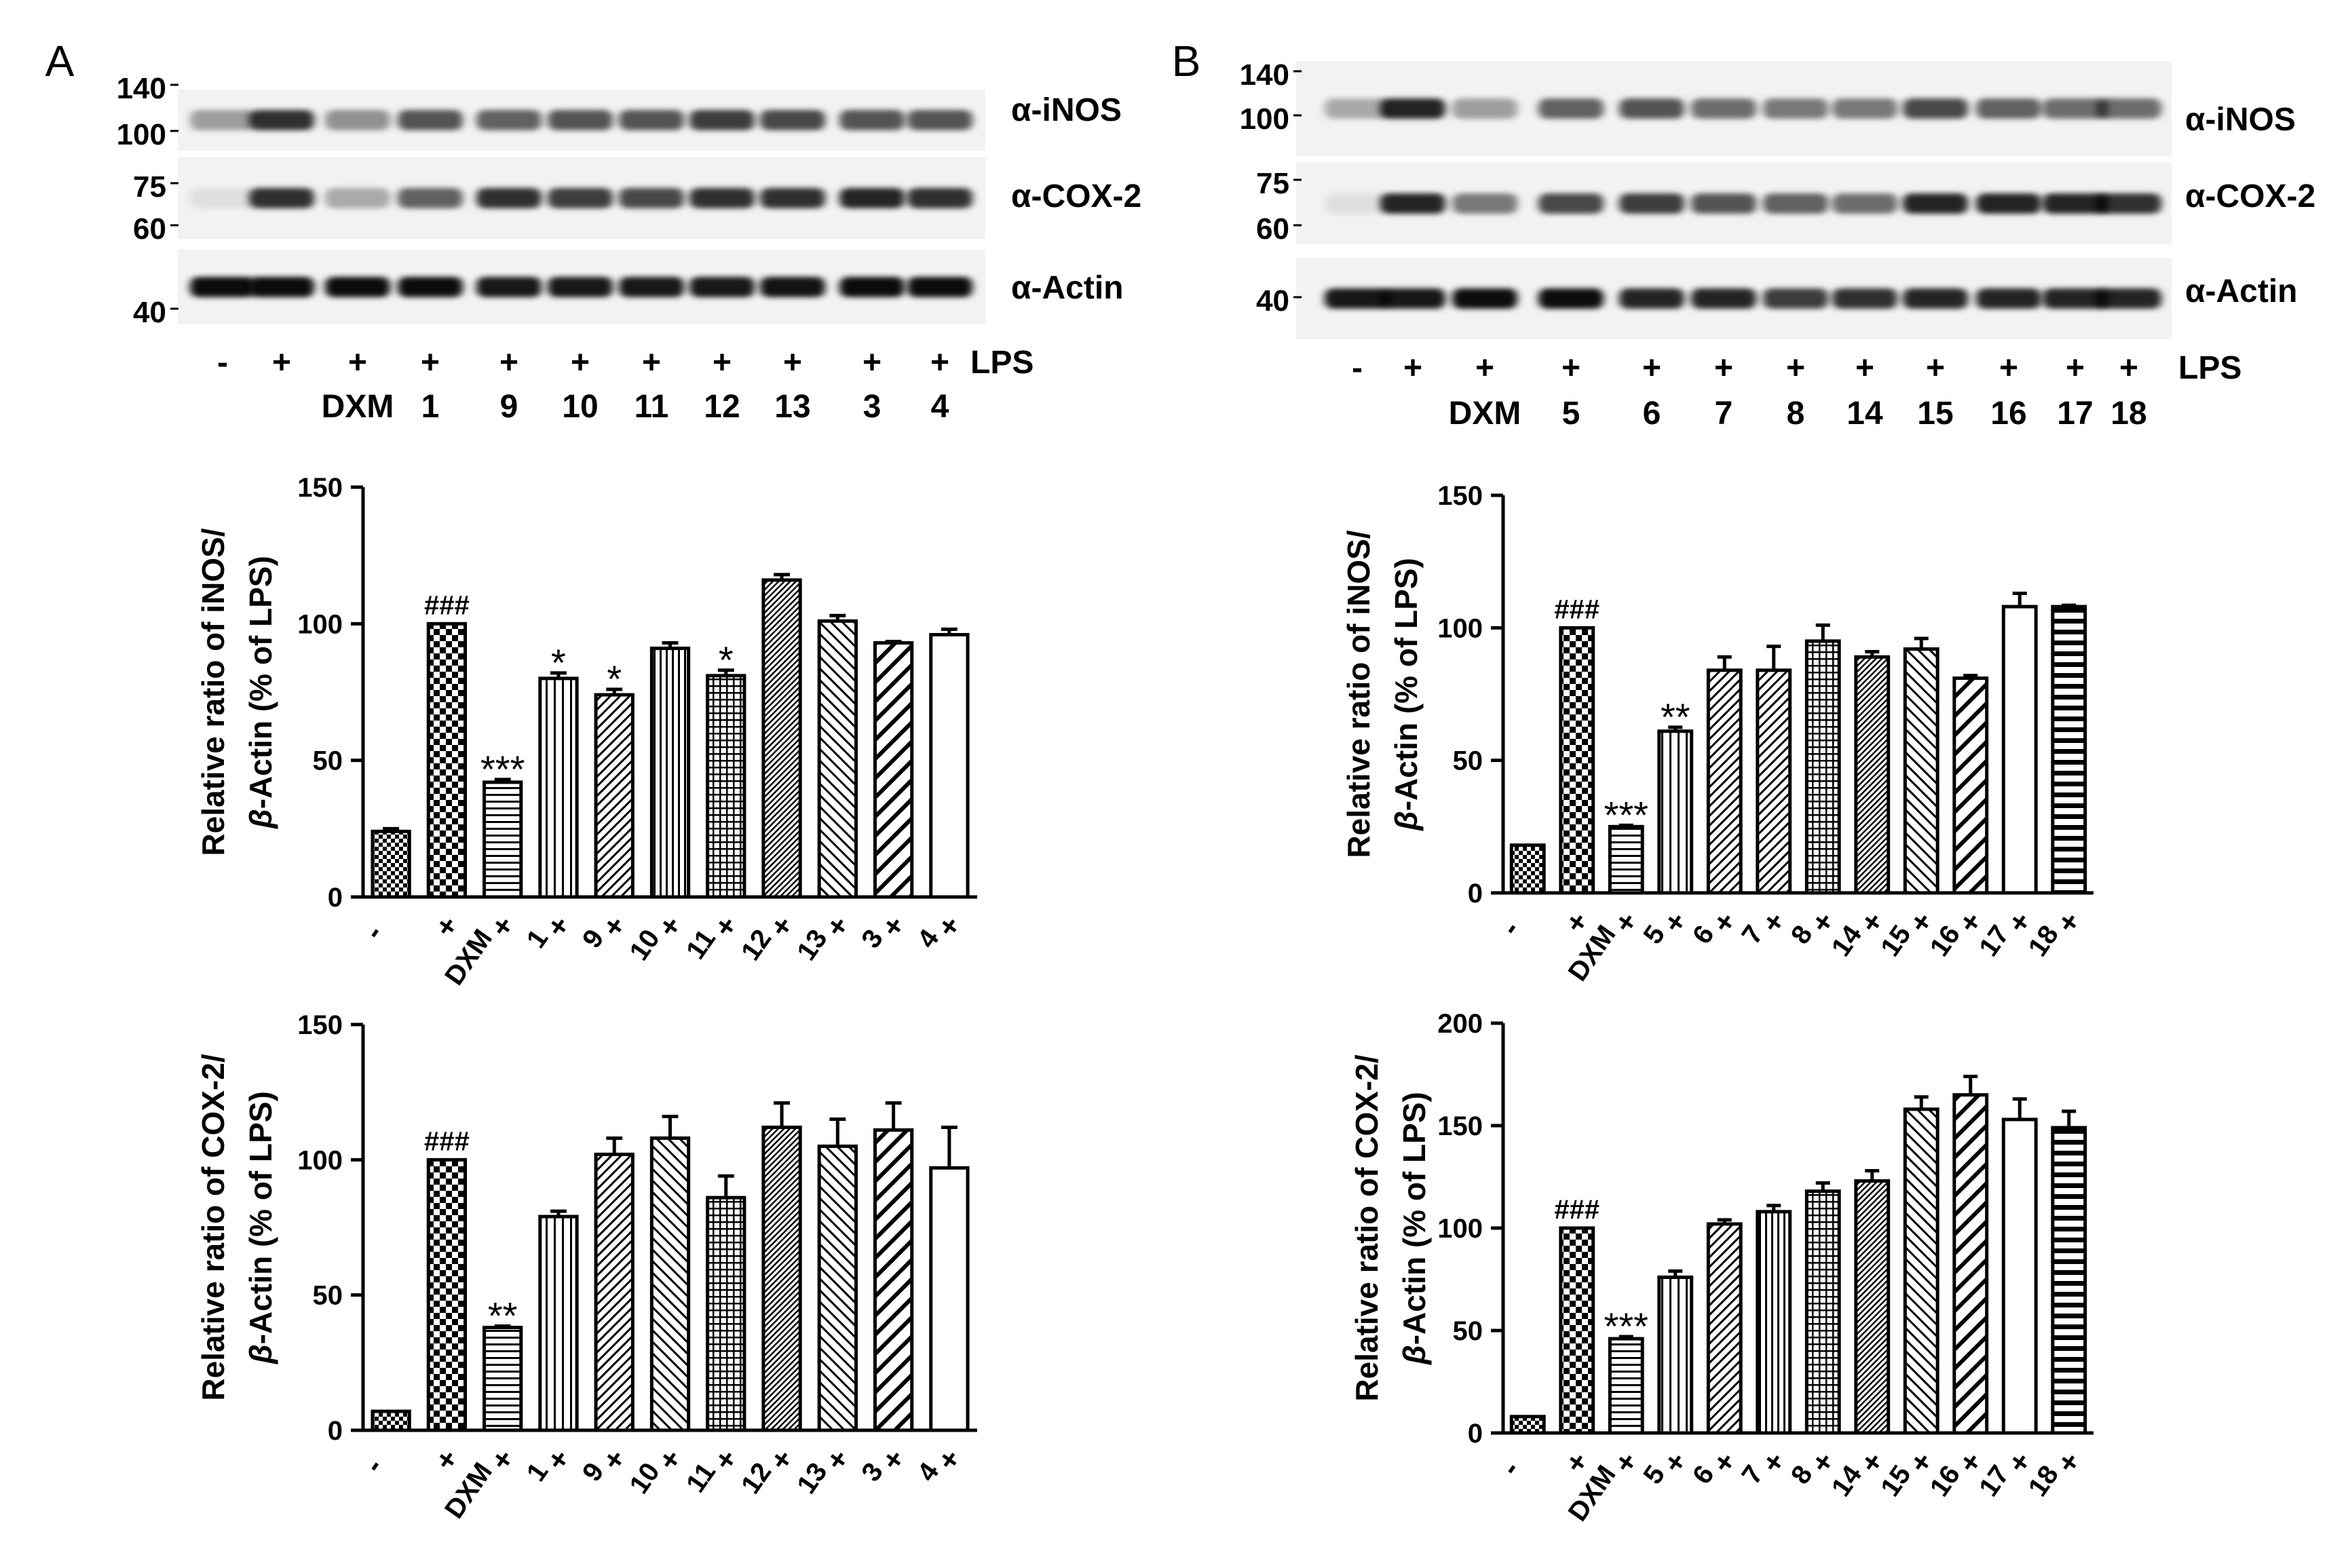 The height and width of the screenshot is (1568, 2348). Describe the element at coordinates (320, 1025) in the screenshot. I see `y-tick-label: 150` at that location.